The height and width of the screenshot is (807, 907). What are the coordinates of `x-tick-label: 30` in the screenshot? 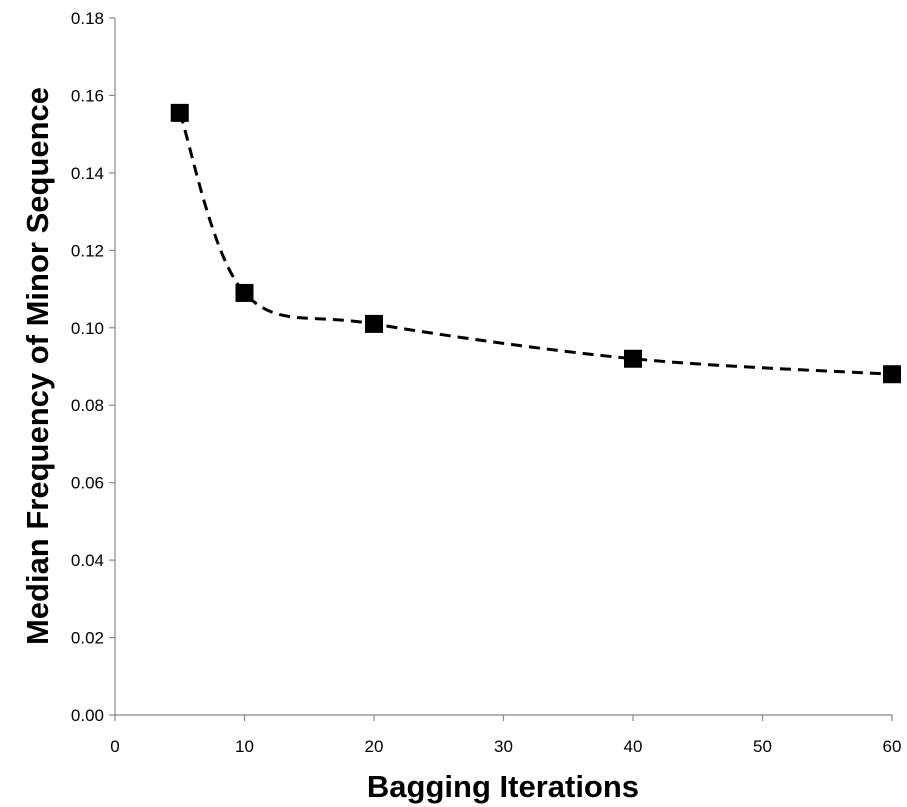 It's located at (503, 746).